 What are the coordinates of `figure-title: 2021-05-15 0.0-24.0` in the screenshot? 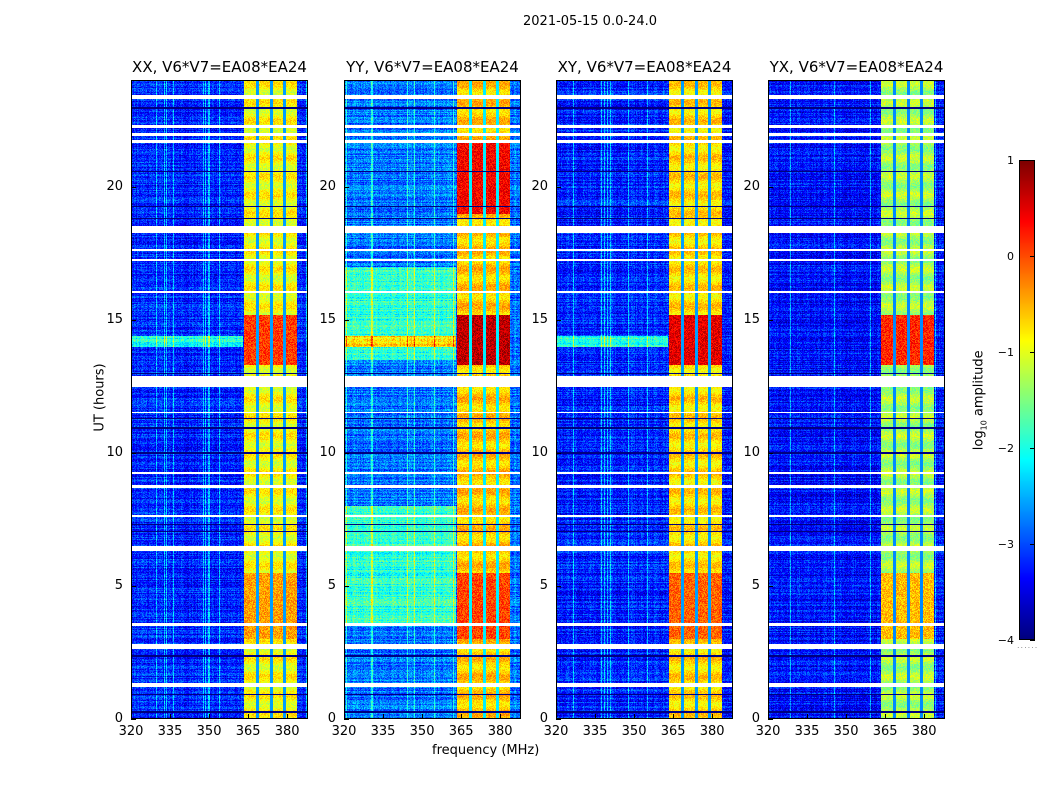 It's located at (590, 21).